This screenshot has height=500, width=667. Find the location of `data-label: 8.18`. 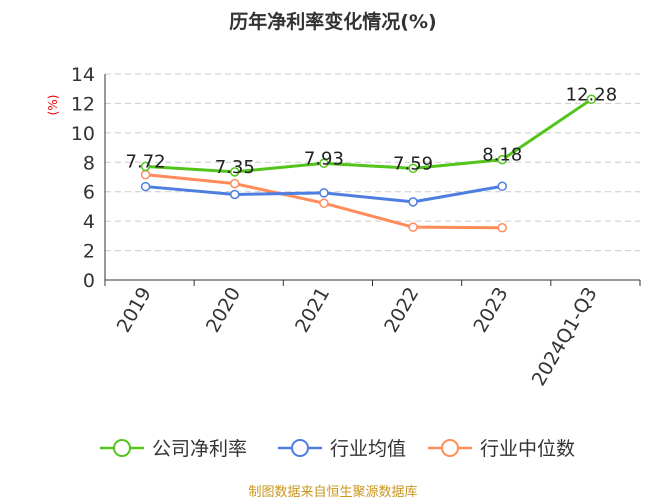

data-label: 8.18 is located at coordinates (502, 155).